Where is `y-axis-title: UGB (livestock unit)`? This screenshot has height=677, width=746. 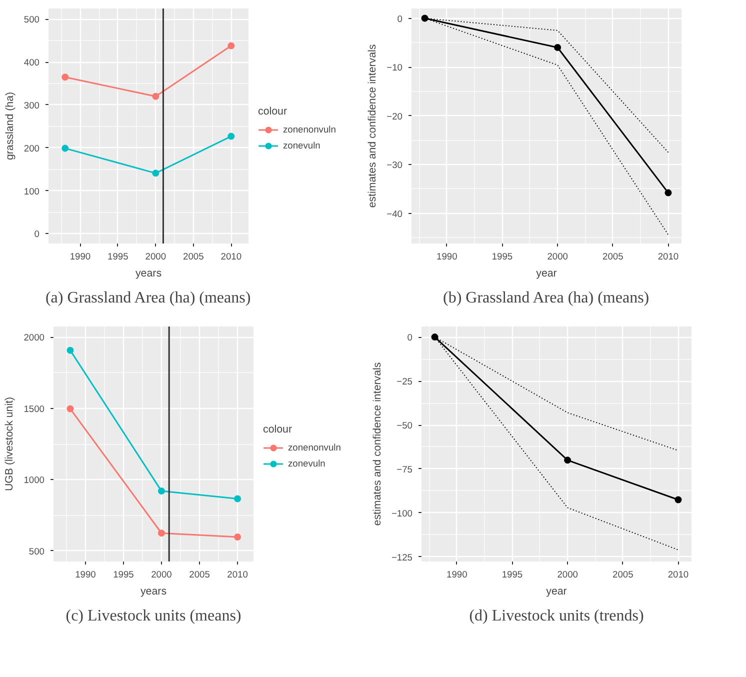
y-axis-title: UGB (livestock unit) is located at coordinates (10, 444).